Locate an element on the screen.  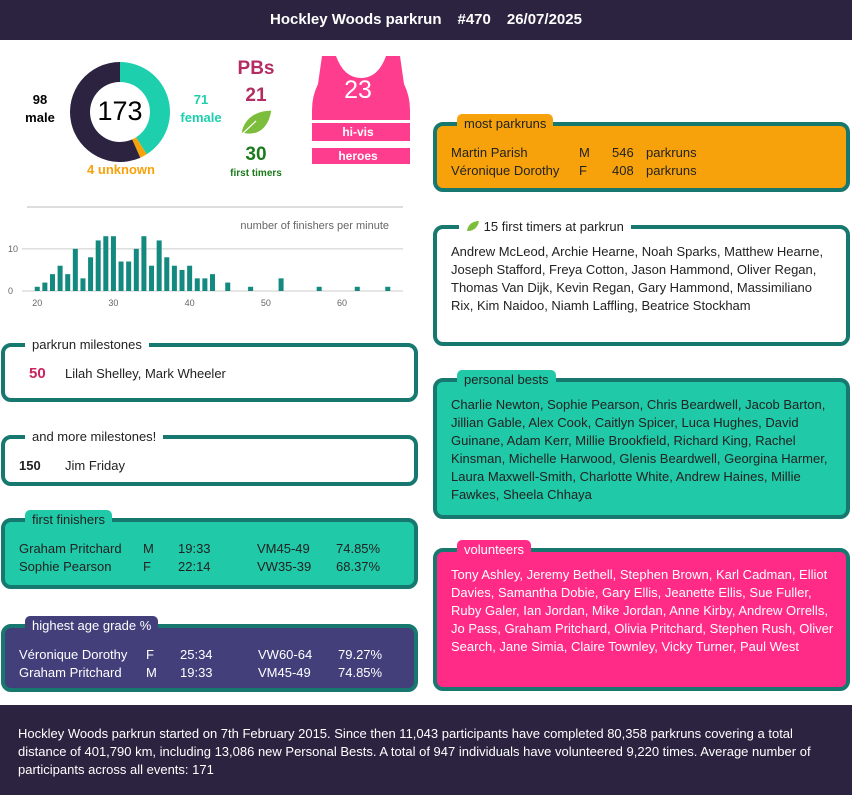
table-cell: 408 is located at coordinates (623, 170).